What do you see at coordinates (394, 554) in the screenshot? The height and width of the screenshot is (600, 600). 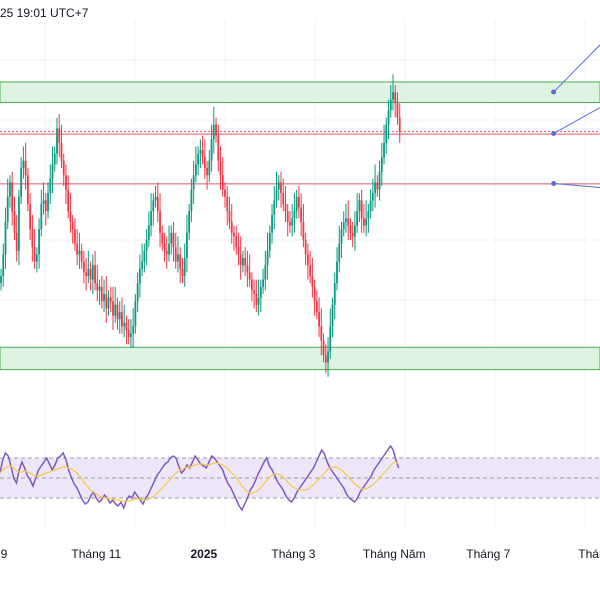 I see `x-axis-tick-label: Tháng Năm` at bounding box center [394, 554].